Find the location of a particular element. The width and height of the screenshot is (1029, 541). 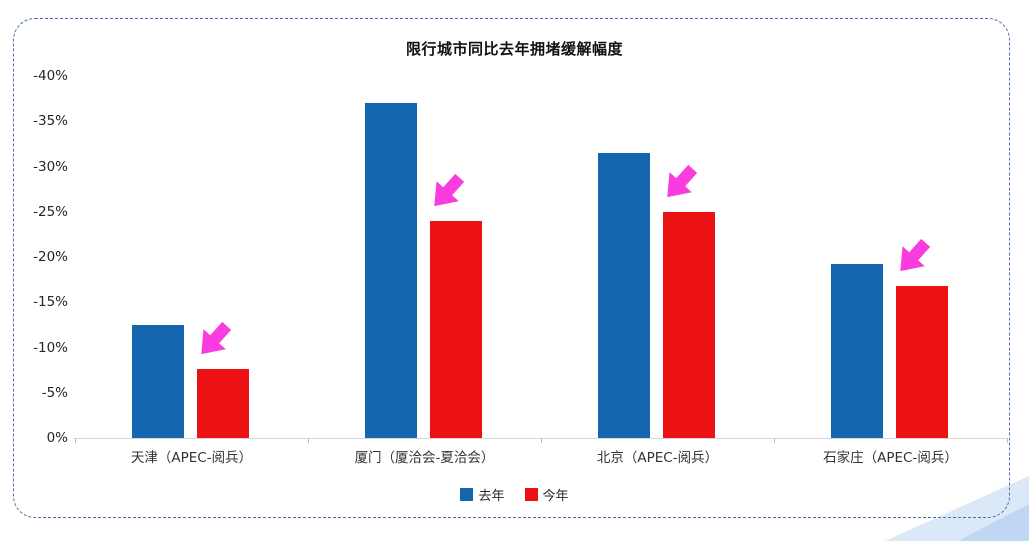

legend-item-this-year: 今年 is located at coordinates (546, 494).